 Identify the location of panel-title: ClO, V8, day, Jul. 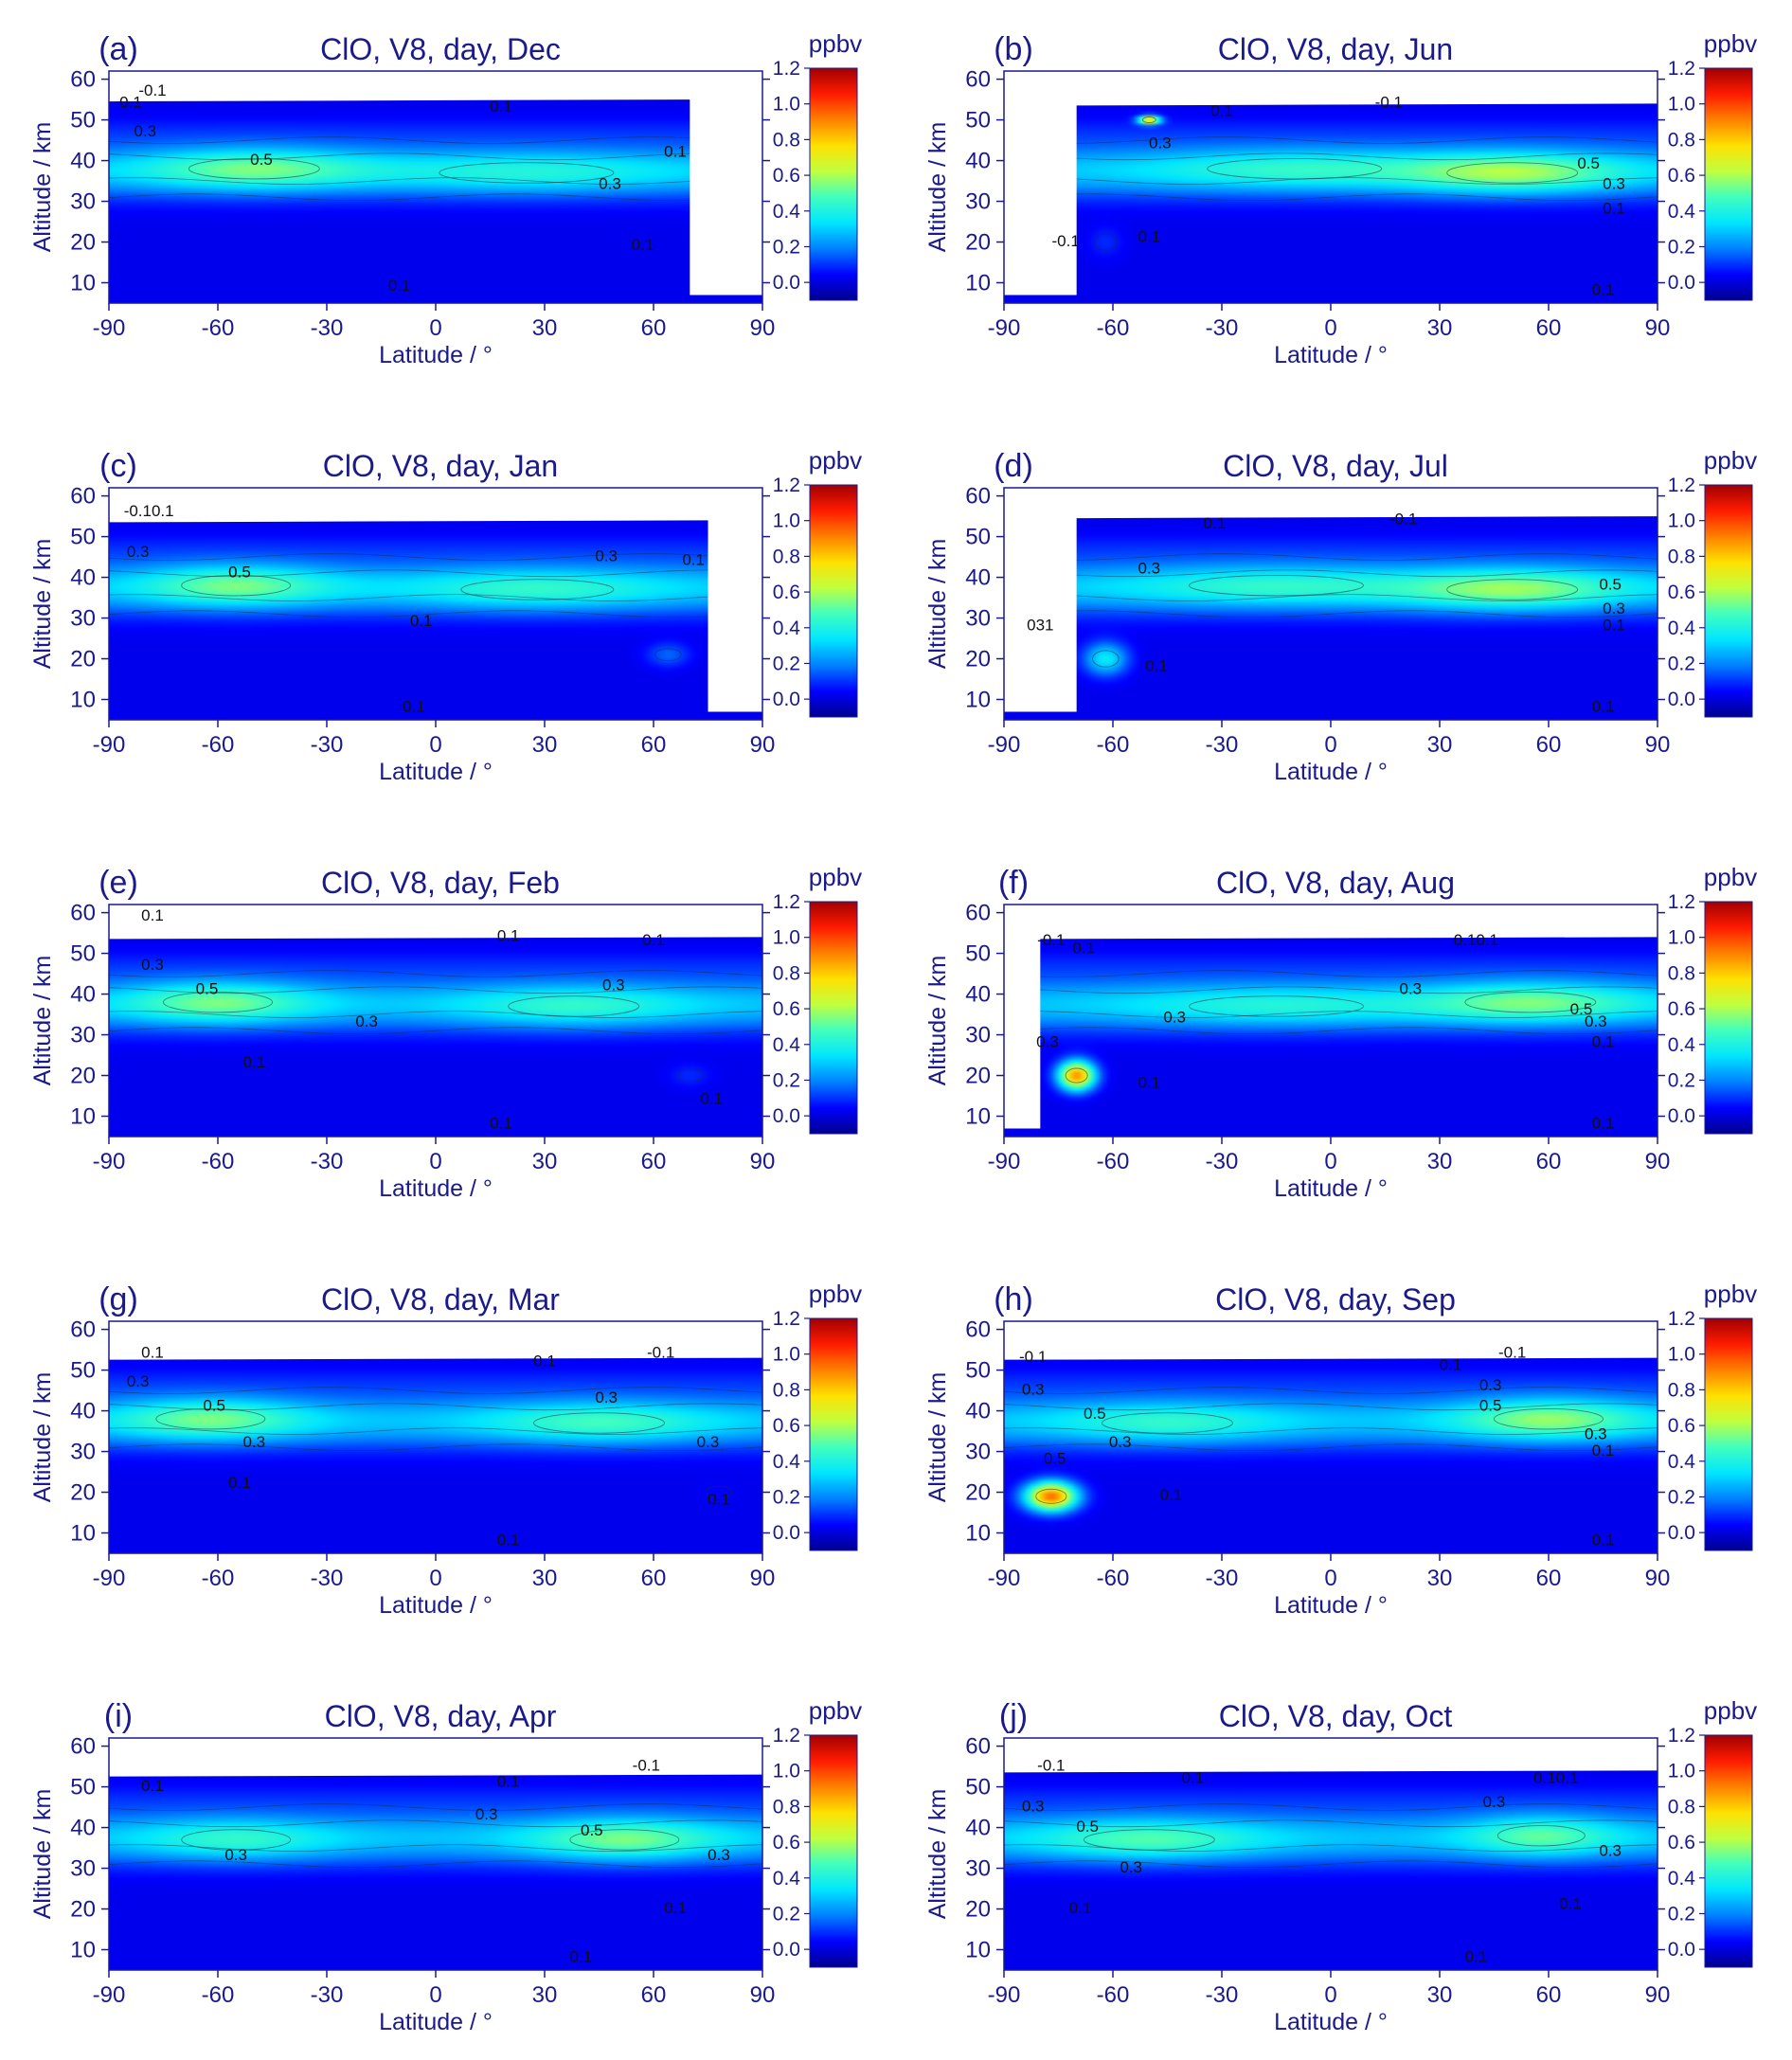
(1335, 466).